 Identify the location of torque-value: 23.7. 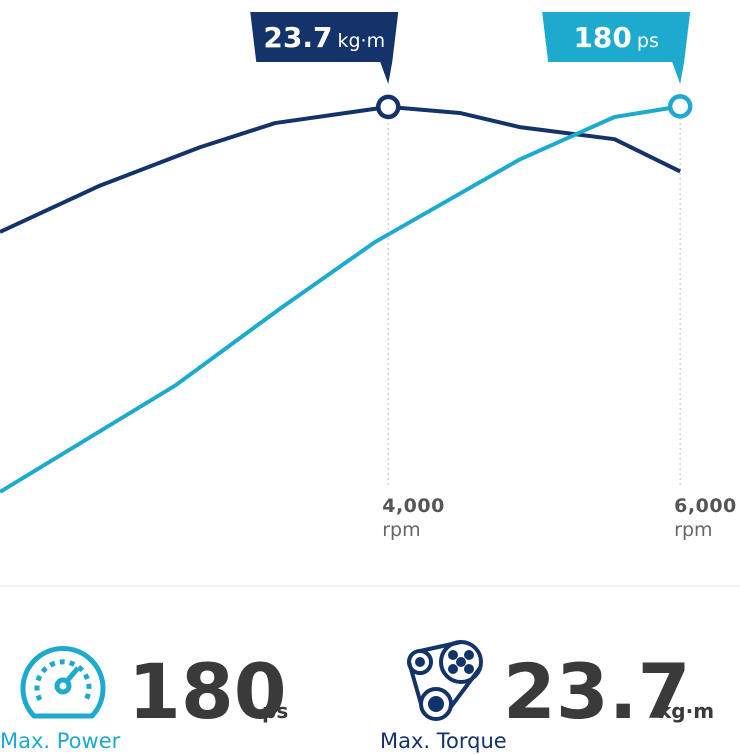
(597, 691).